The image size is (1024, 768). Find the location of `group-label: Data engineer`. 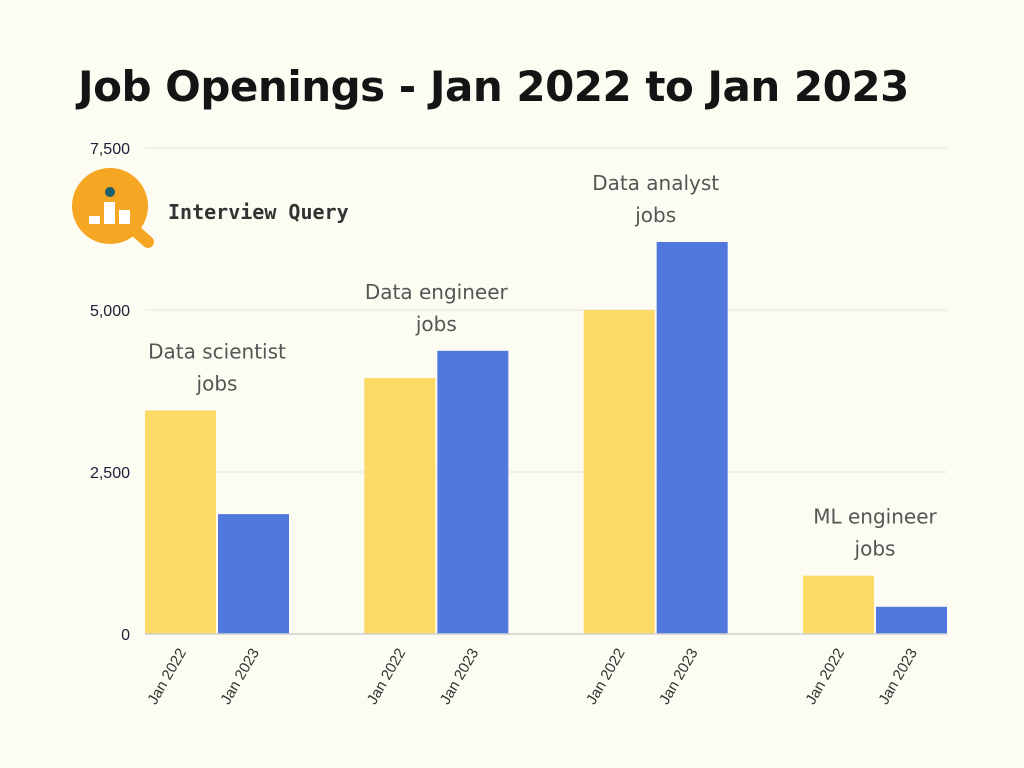

group-label: Data engineer is located at coordinates (437, 292).